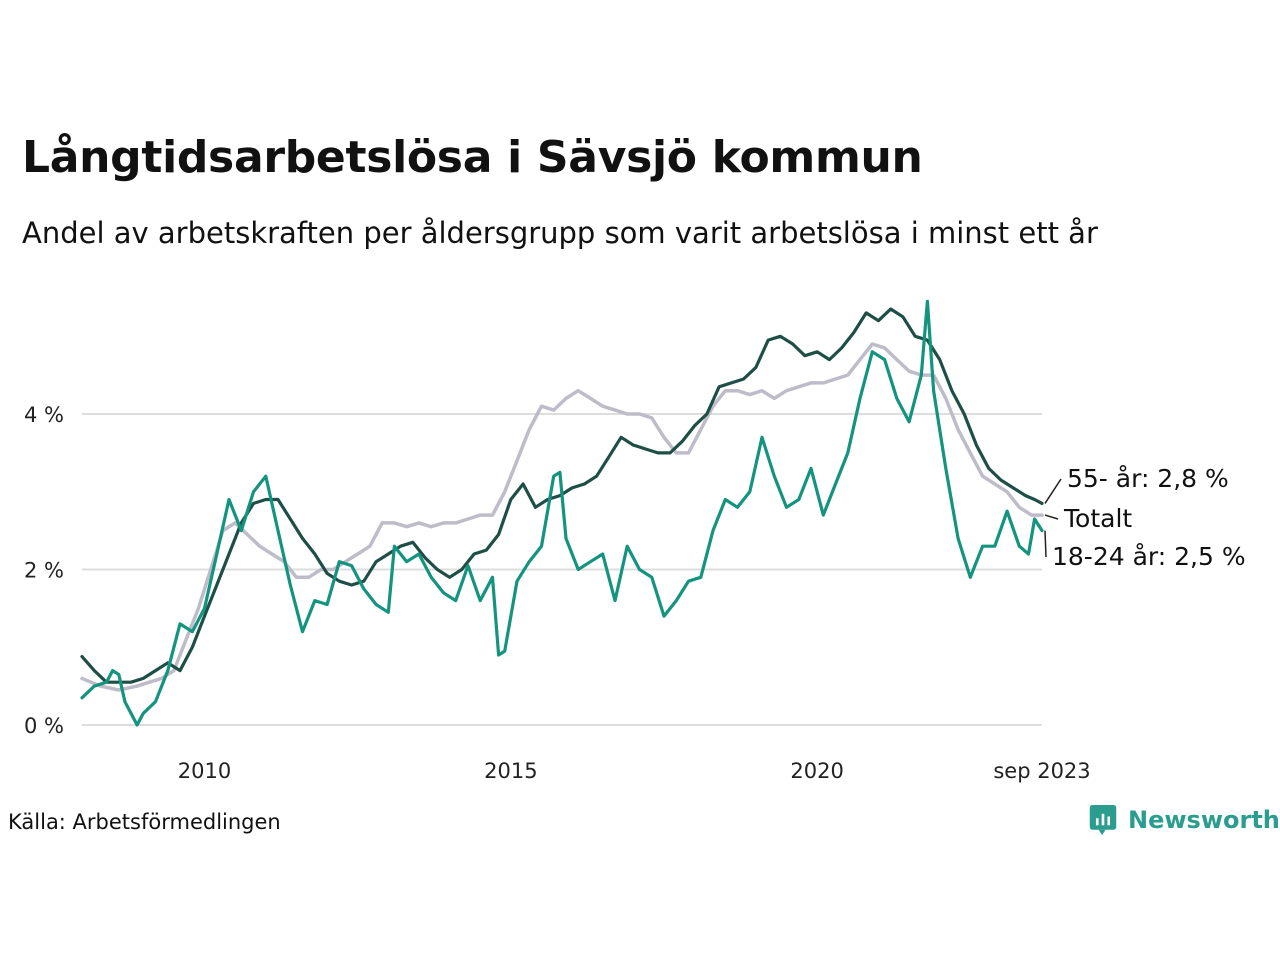  I want to click on logo-text: Newsworthy, so click(1204, 820).